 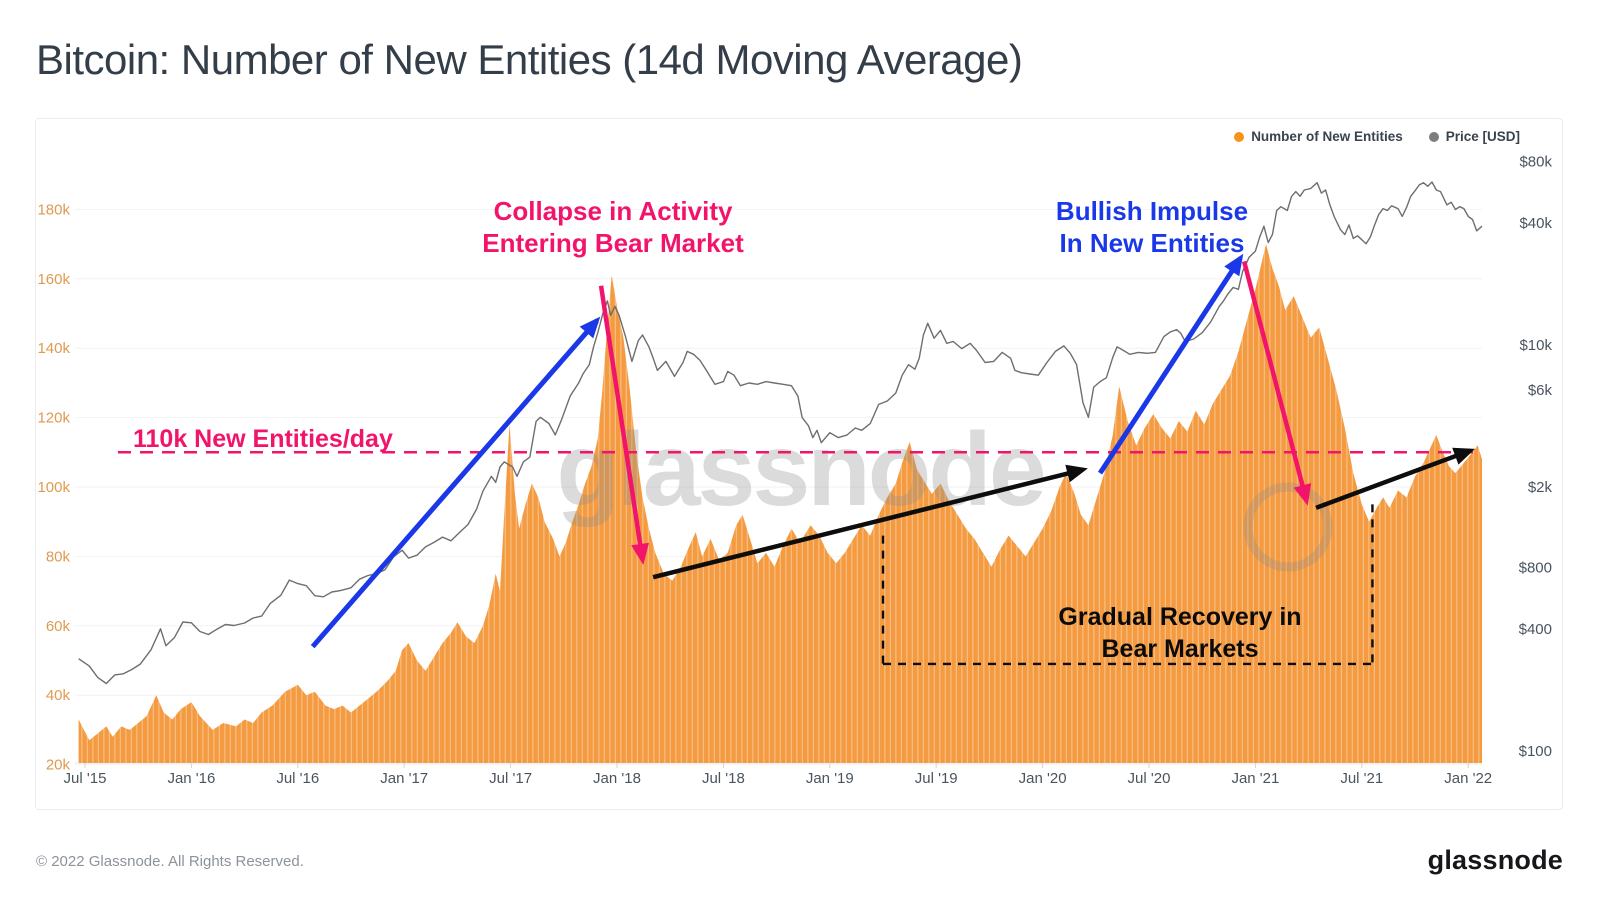 What do you see at coordinates (1535, 629) in the screenshot?
I see `right-axis-tick: $400` at bounding box center [1535, 629].